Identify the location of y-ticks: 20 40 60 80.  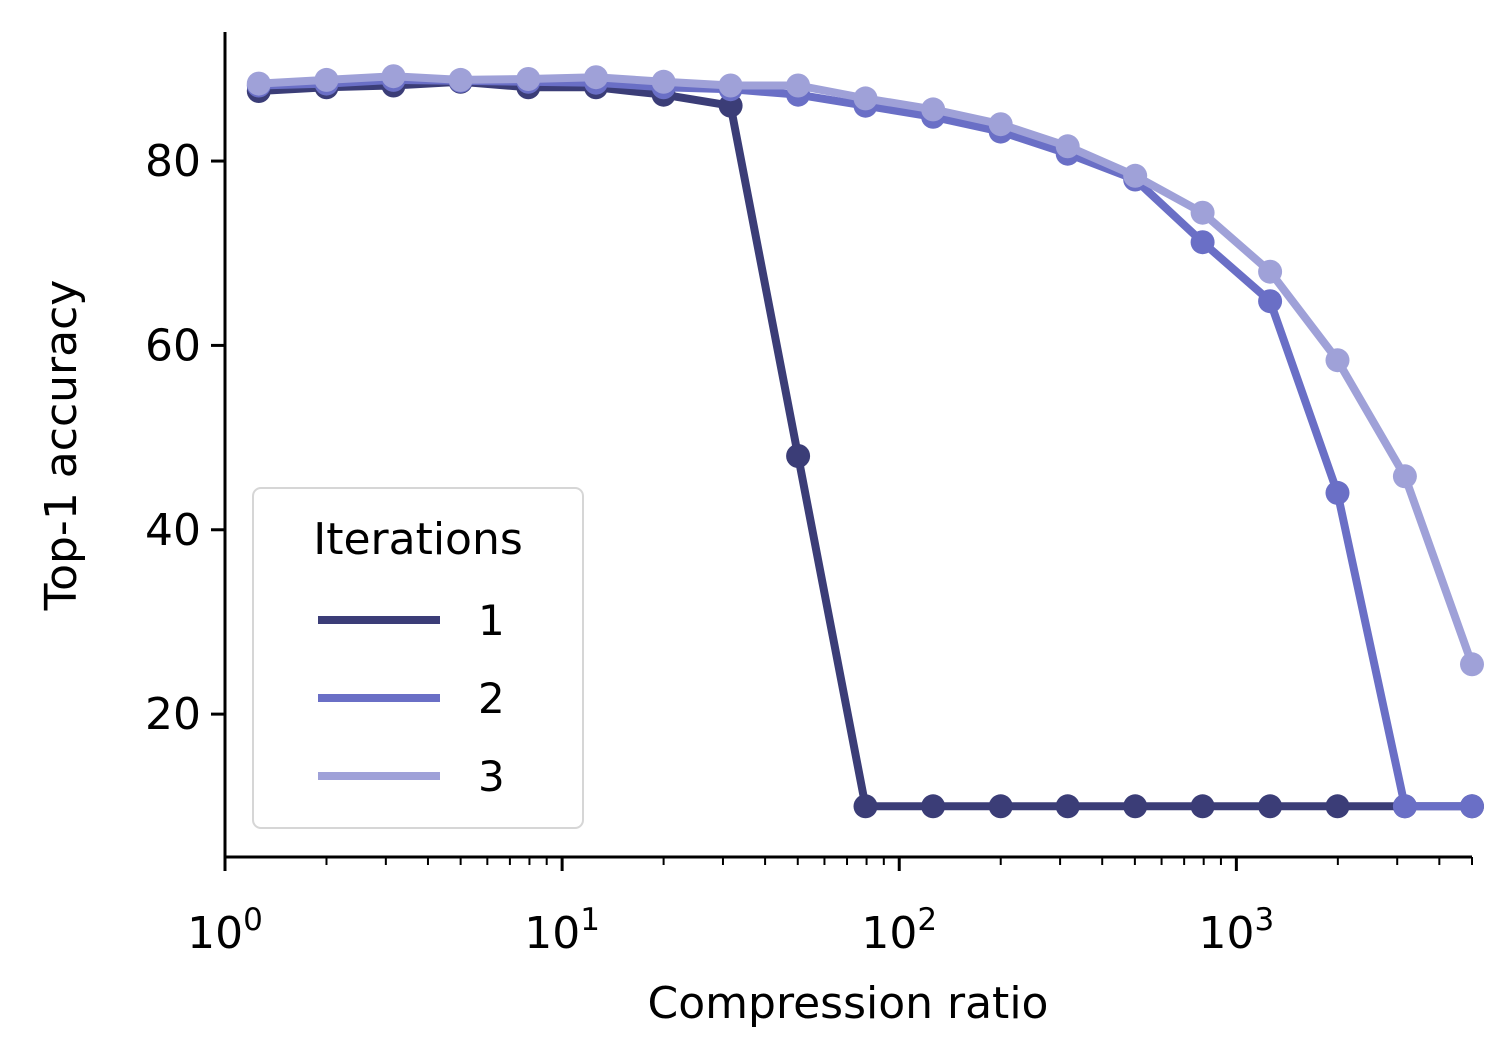
(185, 438).